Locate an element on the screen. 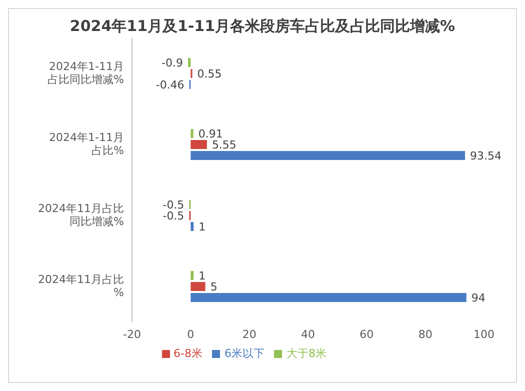  x-tick-label: 60 is located at coordinates (367, 334).